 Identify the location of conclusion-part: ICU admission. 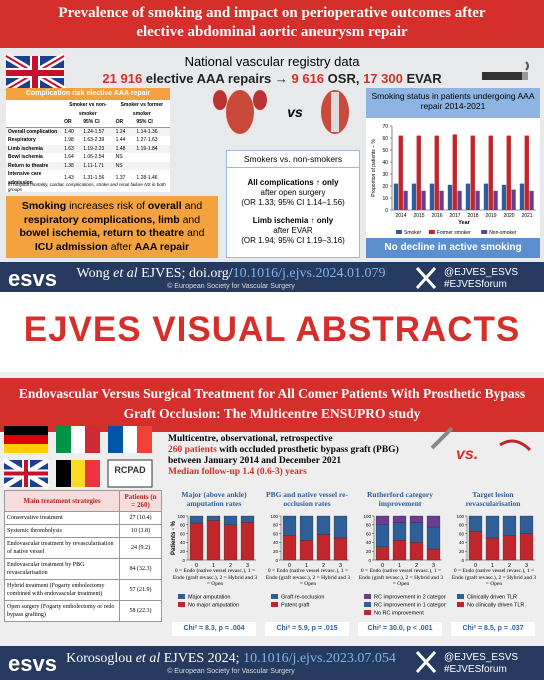
(71, 246).